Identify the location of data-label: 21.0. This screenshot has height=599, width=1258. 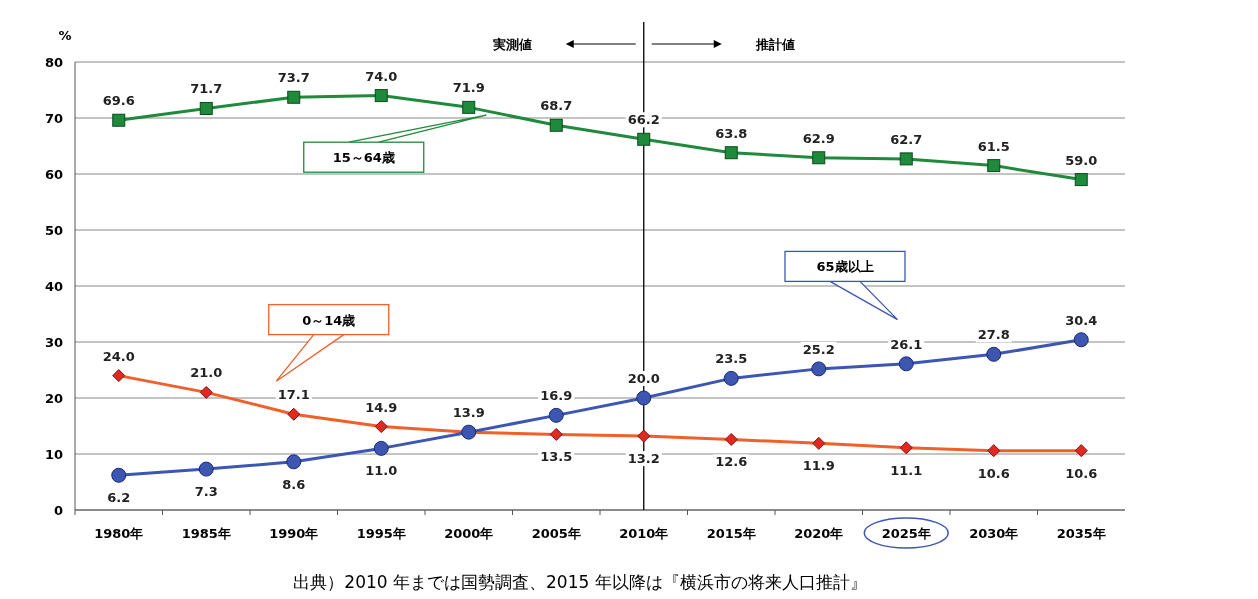
(206, 373).